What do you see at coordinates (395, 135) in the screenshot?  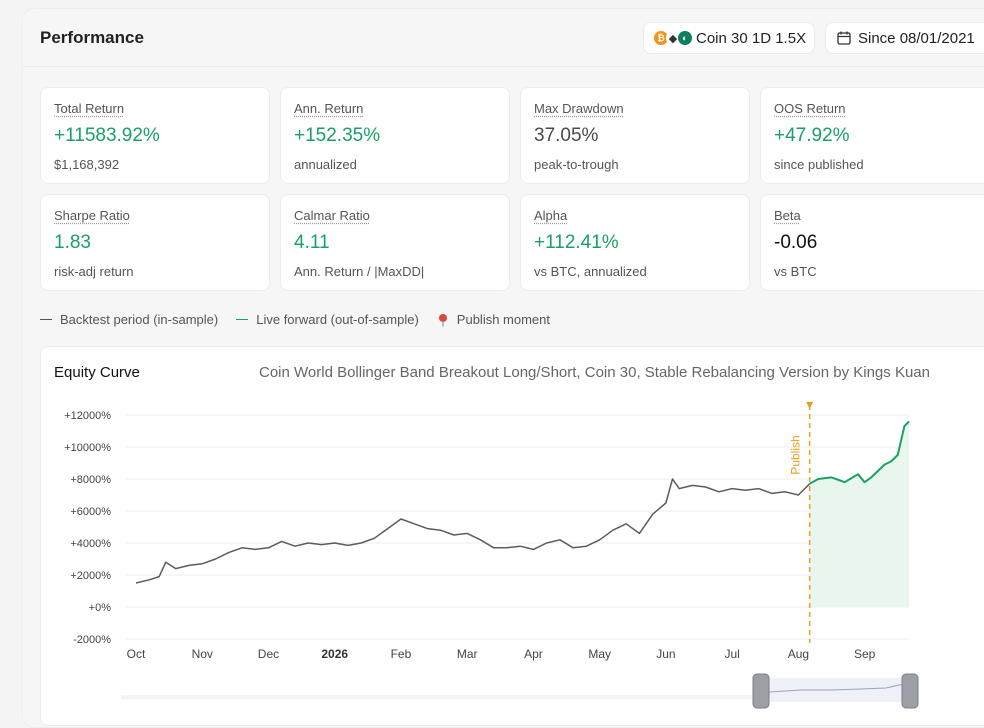 I see `stat-card-ann-return: Ann. Return +152.35% annualized` at bounding box center [395, 135].